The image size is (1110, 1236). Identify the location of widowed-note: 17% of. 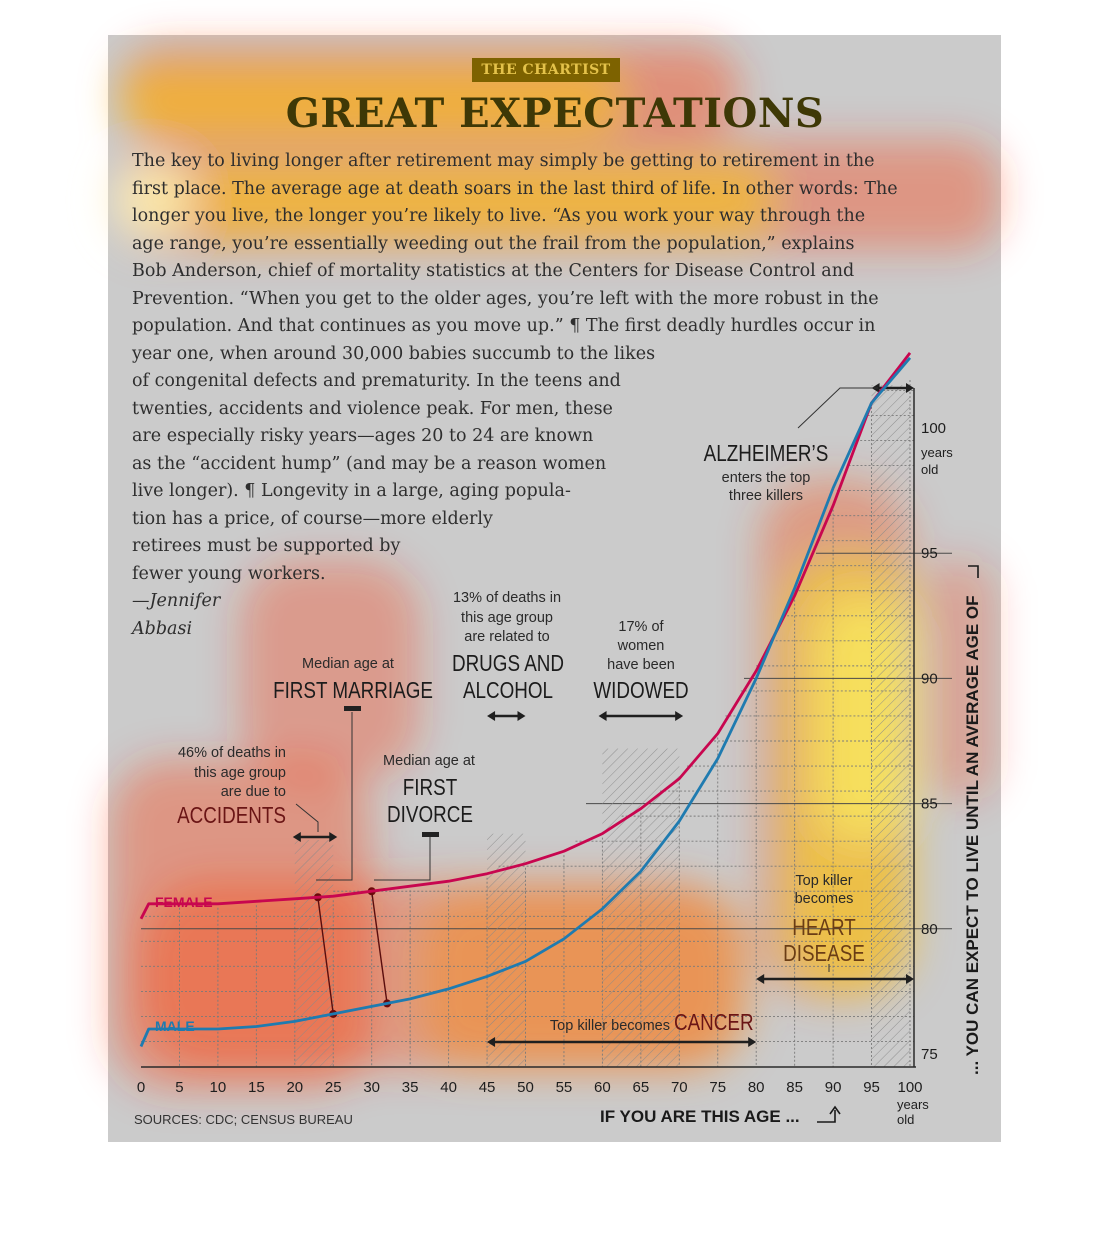
(641, 627).